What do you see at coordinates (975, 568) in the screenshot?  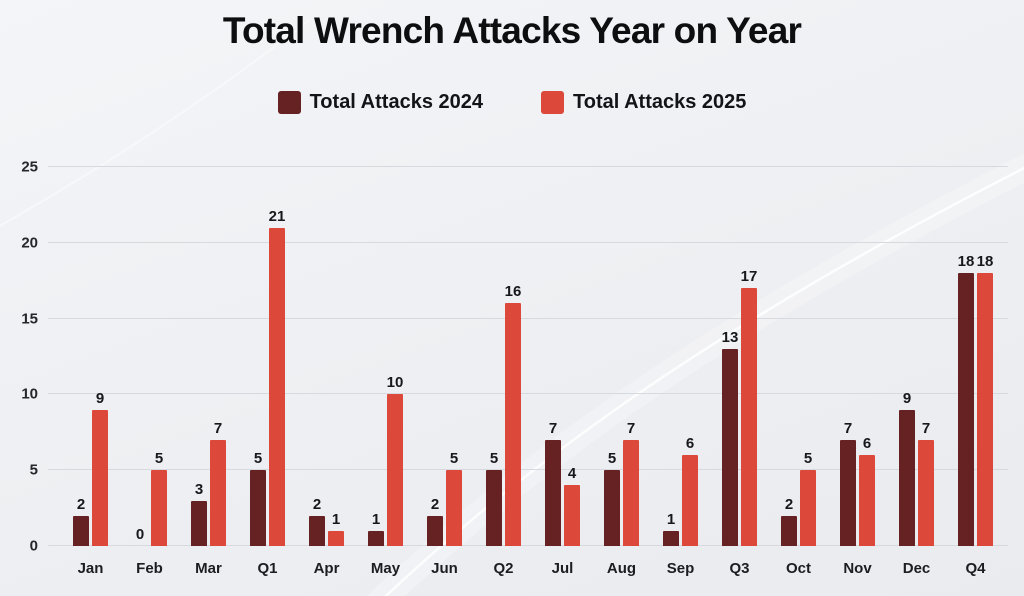 I see `category-label: Q4` at bounding box center [975, 568].